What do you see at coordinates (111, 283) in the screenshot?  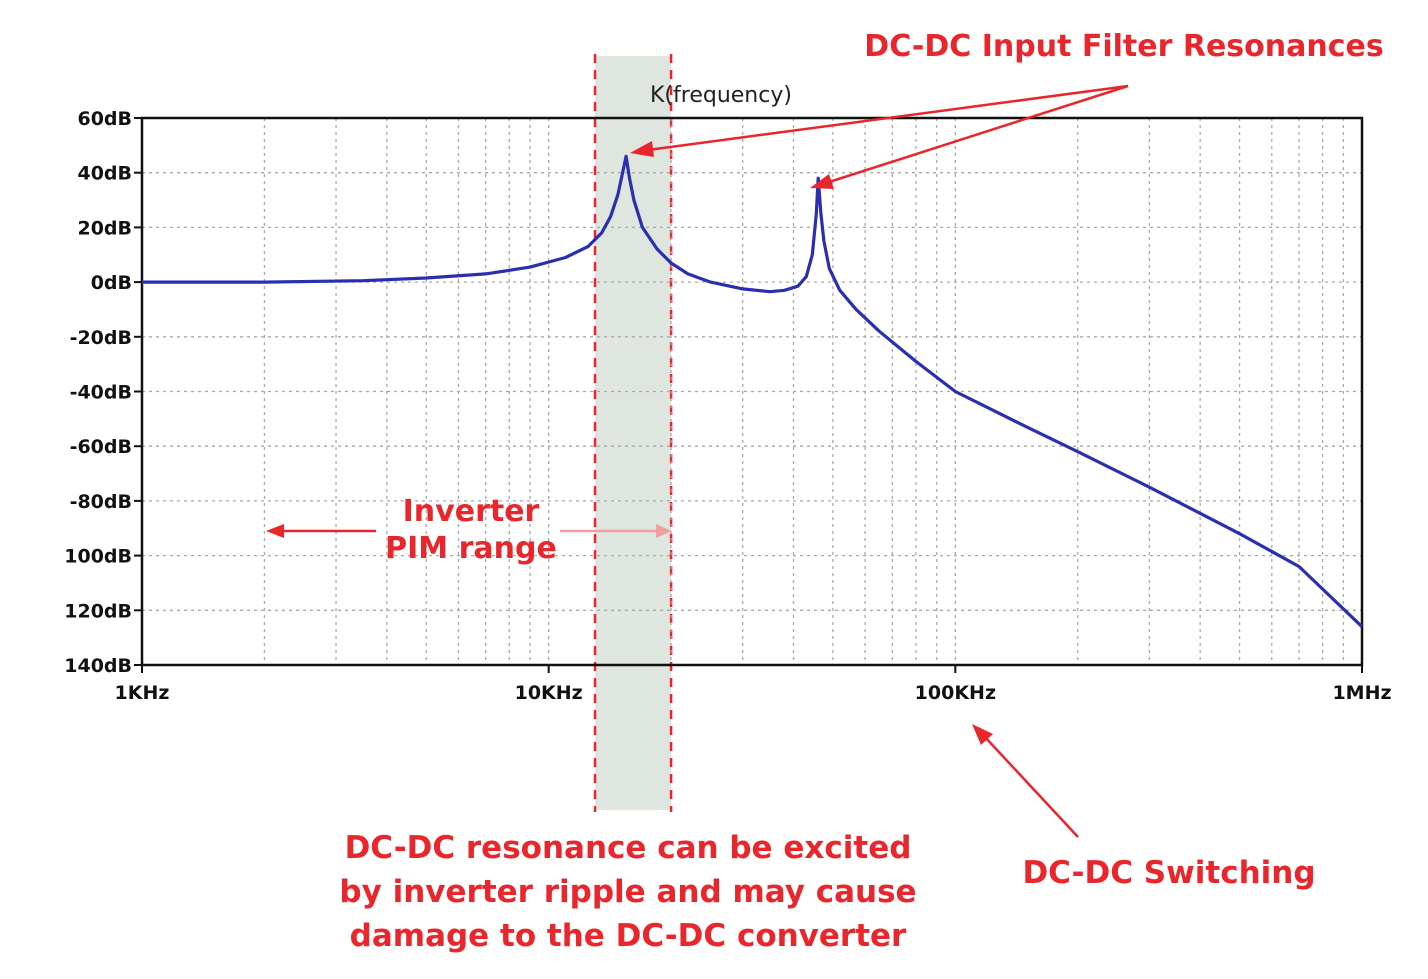 I see `y-tick-label: 0dB` at bounding box center [111, 283].